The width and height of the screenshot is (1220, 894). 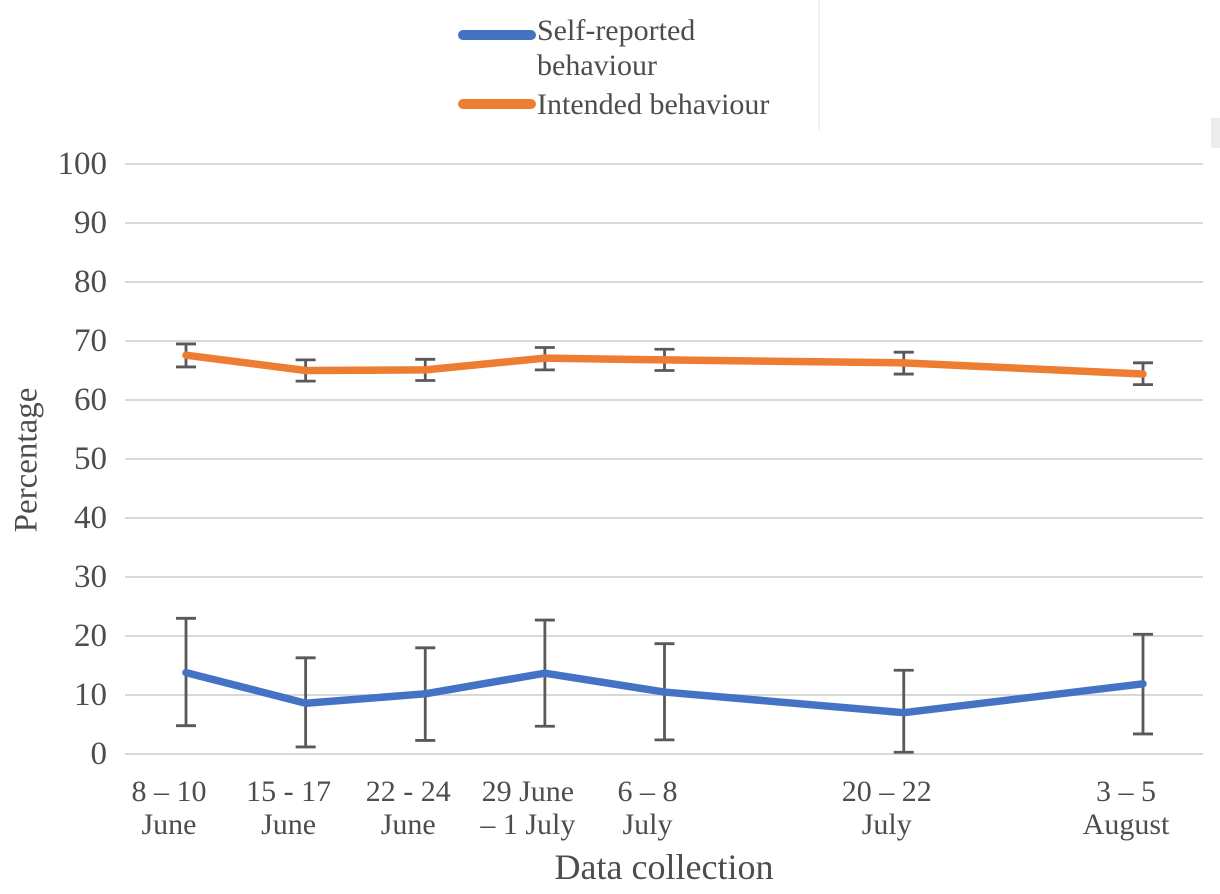 What do you see at coordinates (528, 808) in the screenshot?
I see `x-tick-label: 29 June – 1 July` at bounding box center [528, 808].